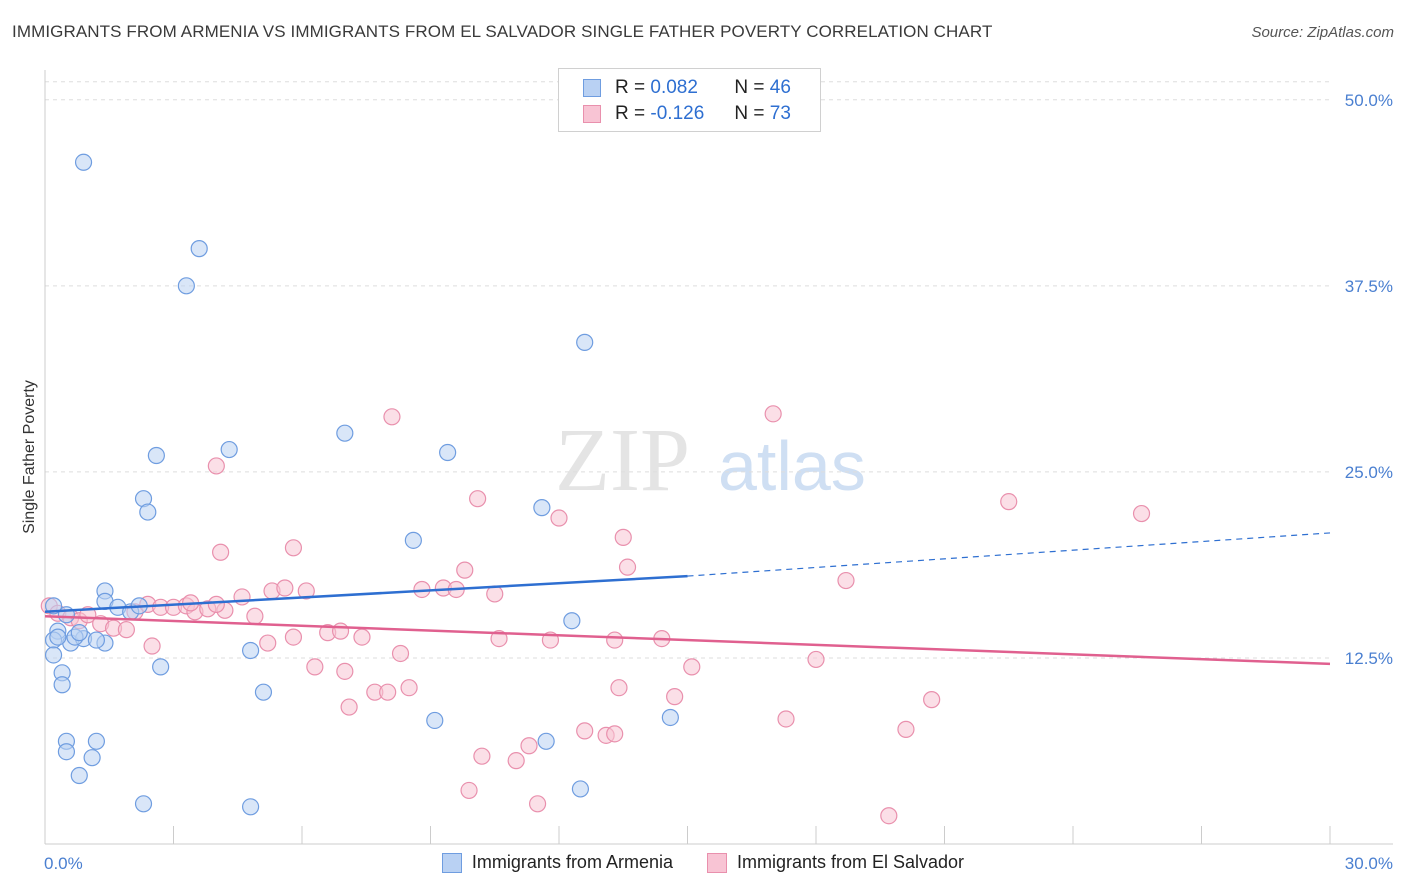  I want to click on legend-row-elsalvador: R = -0.126 N = 73, so click(687, 114).